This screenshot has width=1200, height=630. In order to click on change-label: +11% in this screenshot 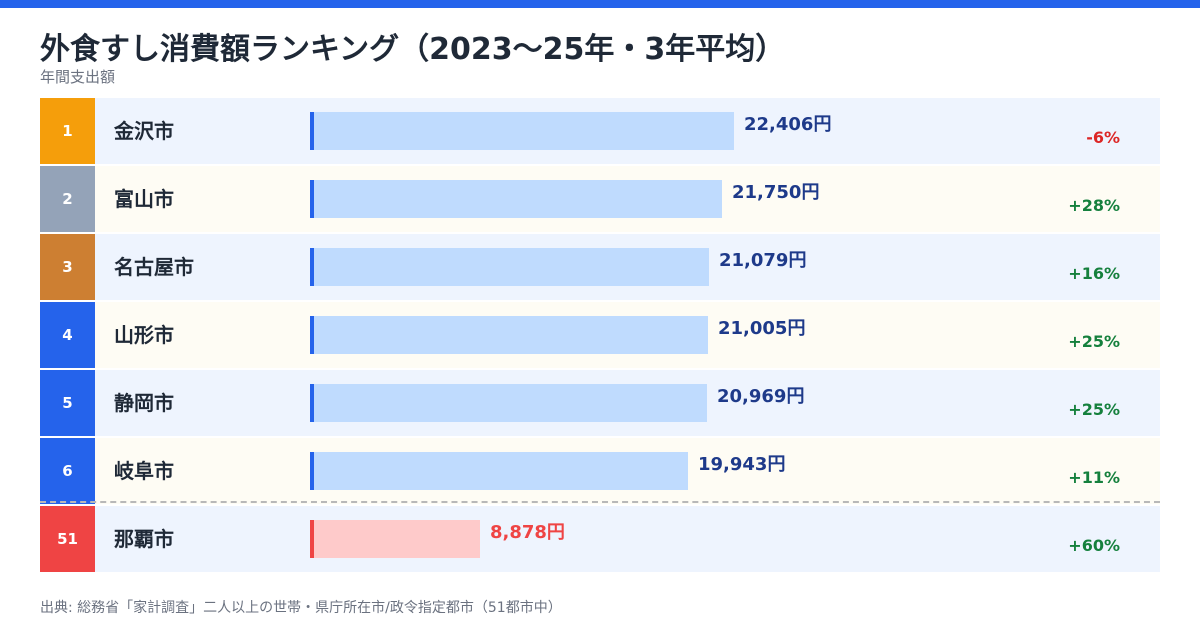, I will do `click(1094, 477)`.